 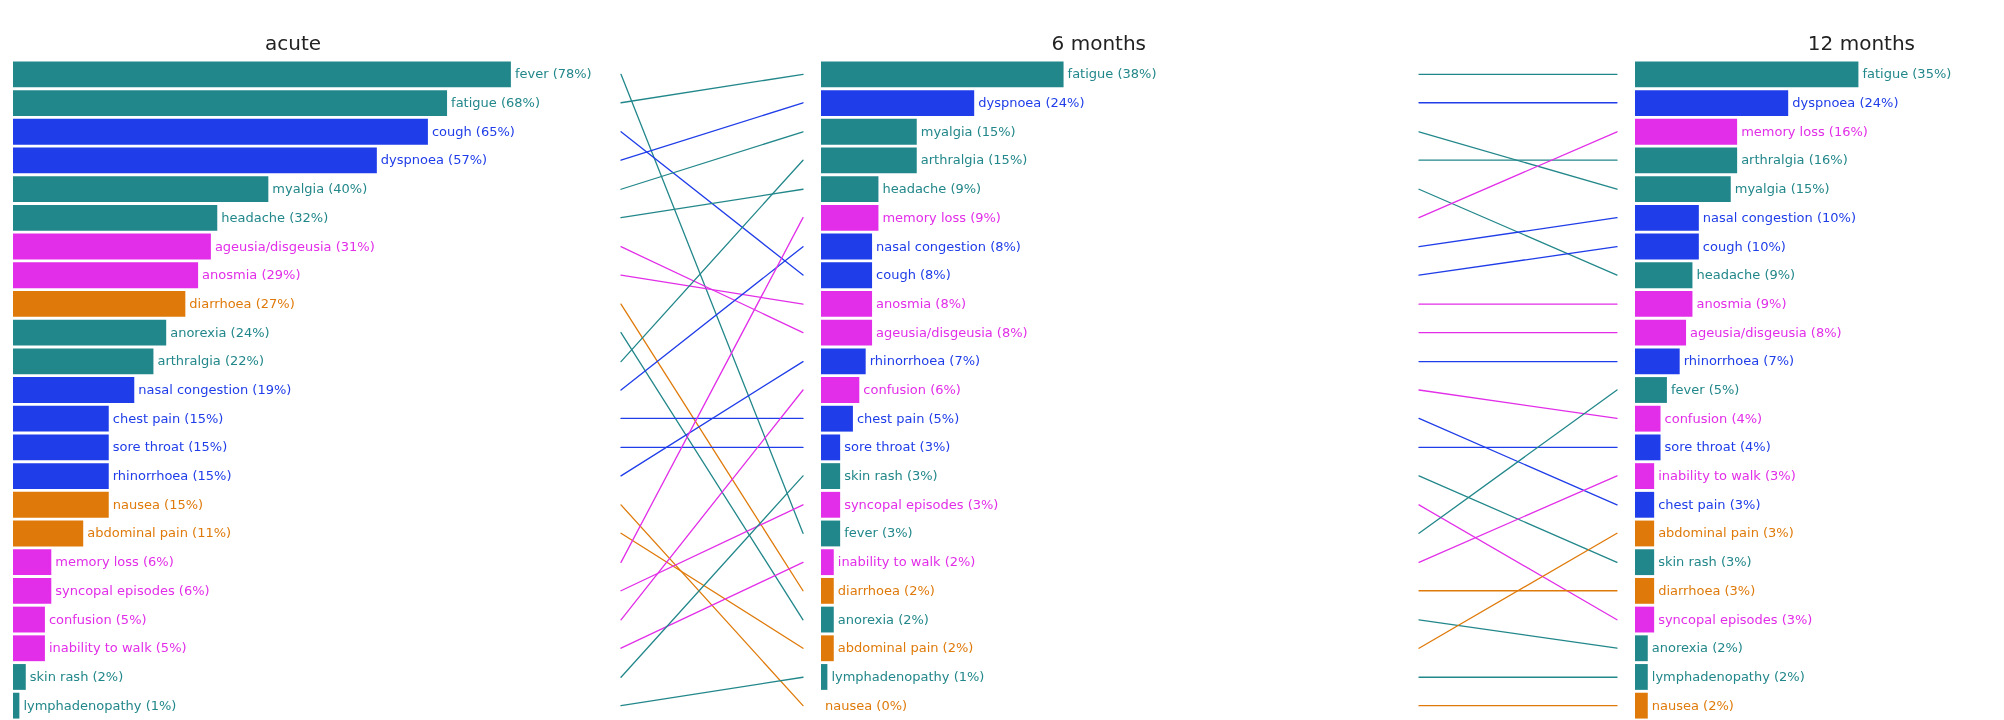 I want to click on data-label: anosmia (9%), so click(x=1741, y=303).